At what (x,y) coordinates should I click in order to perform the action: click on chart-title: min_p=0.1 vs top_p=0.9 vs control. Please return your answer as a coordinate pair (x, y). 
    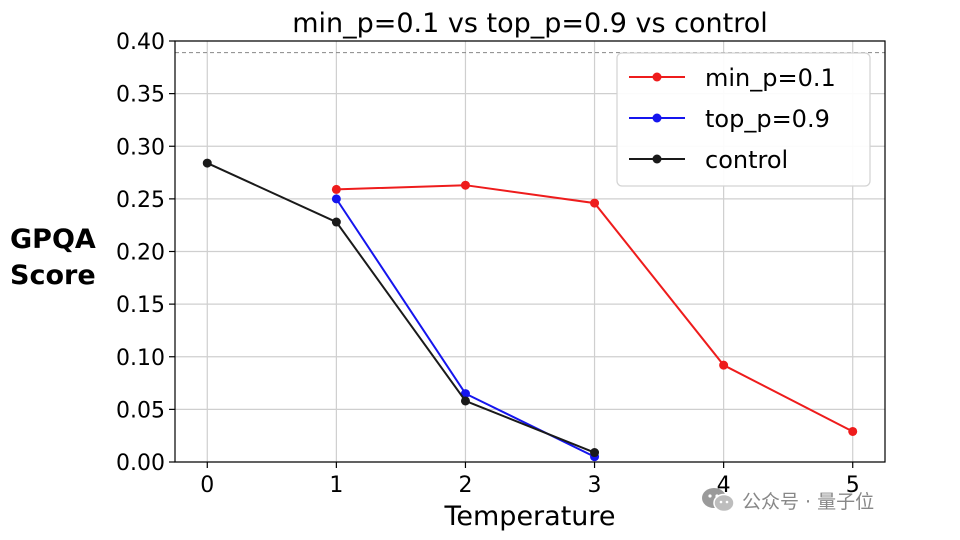
    Looking at the image, I should click on (530, 23).